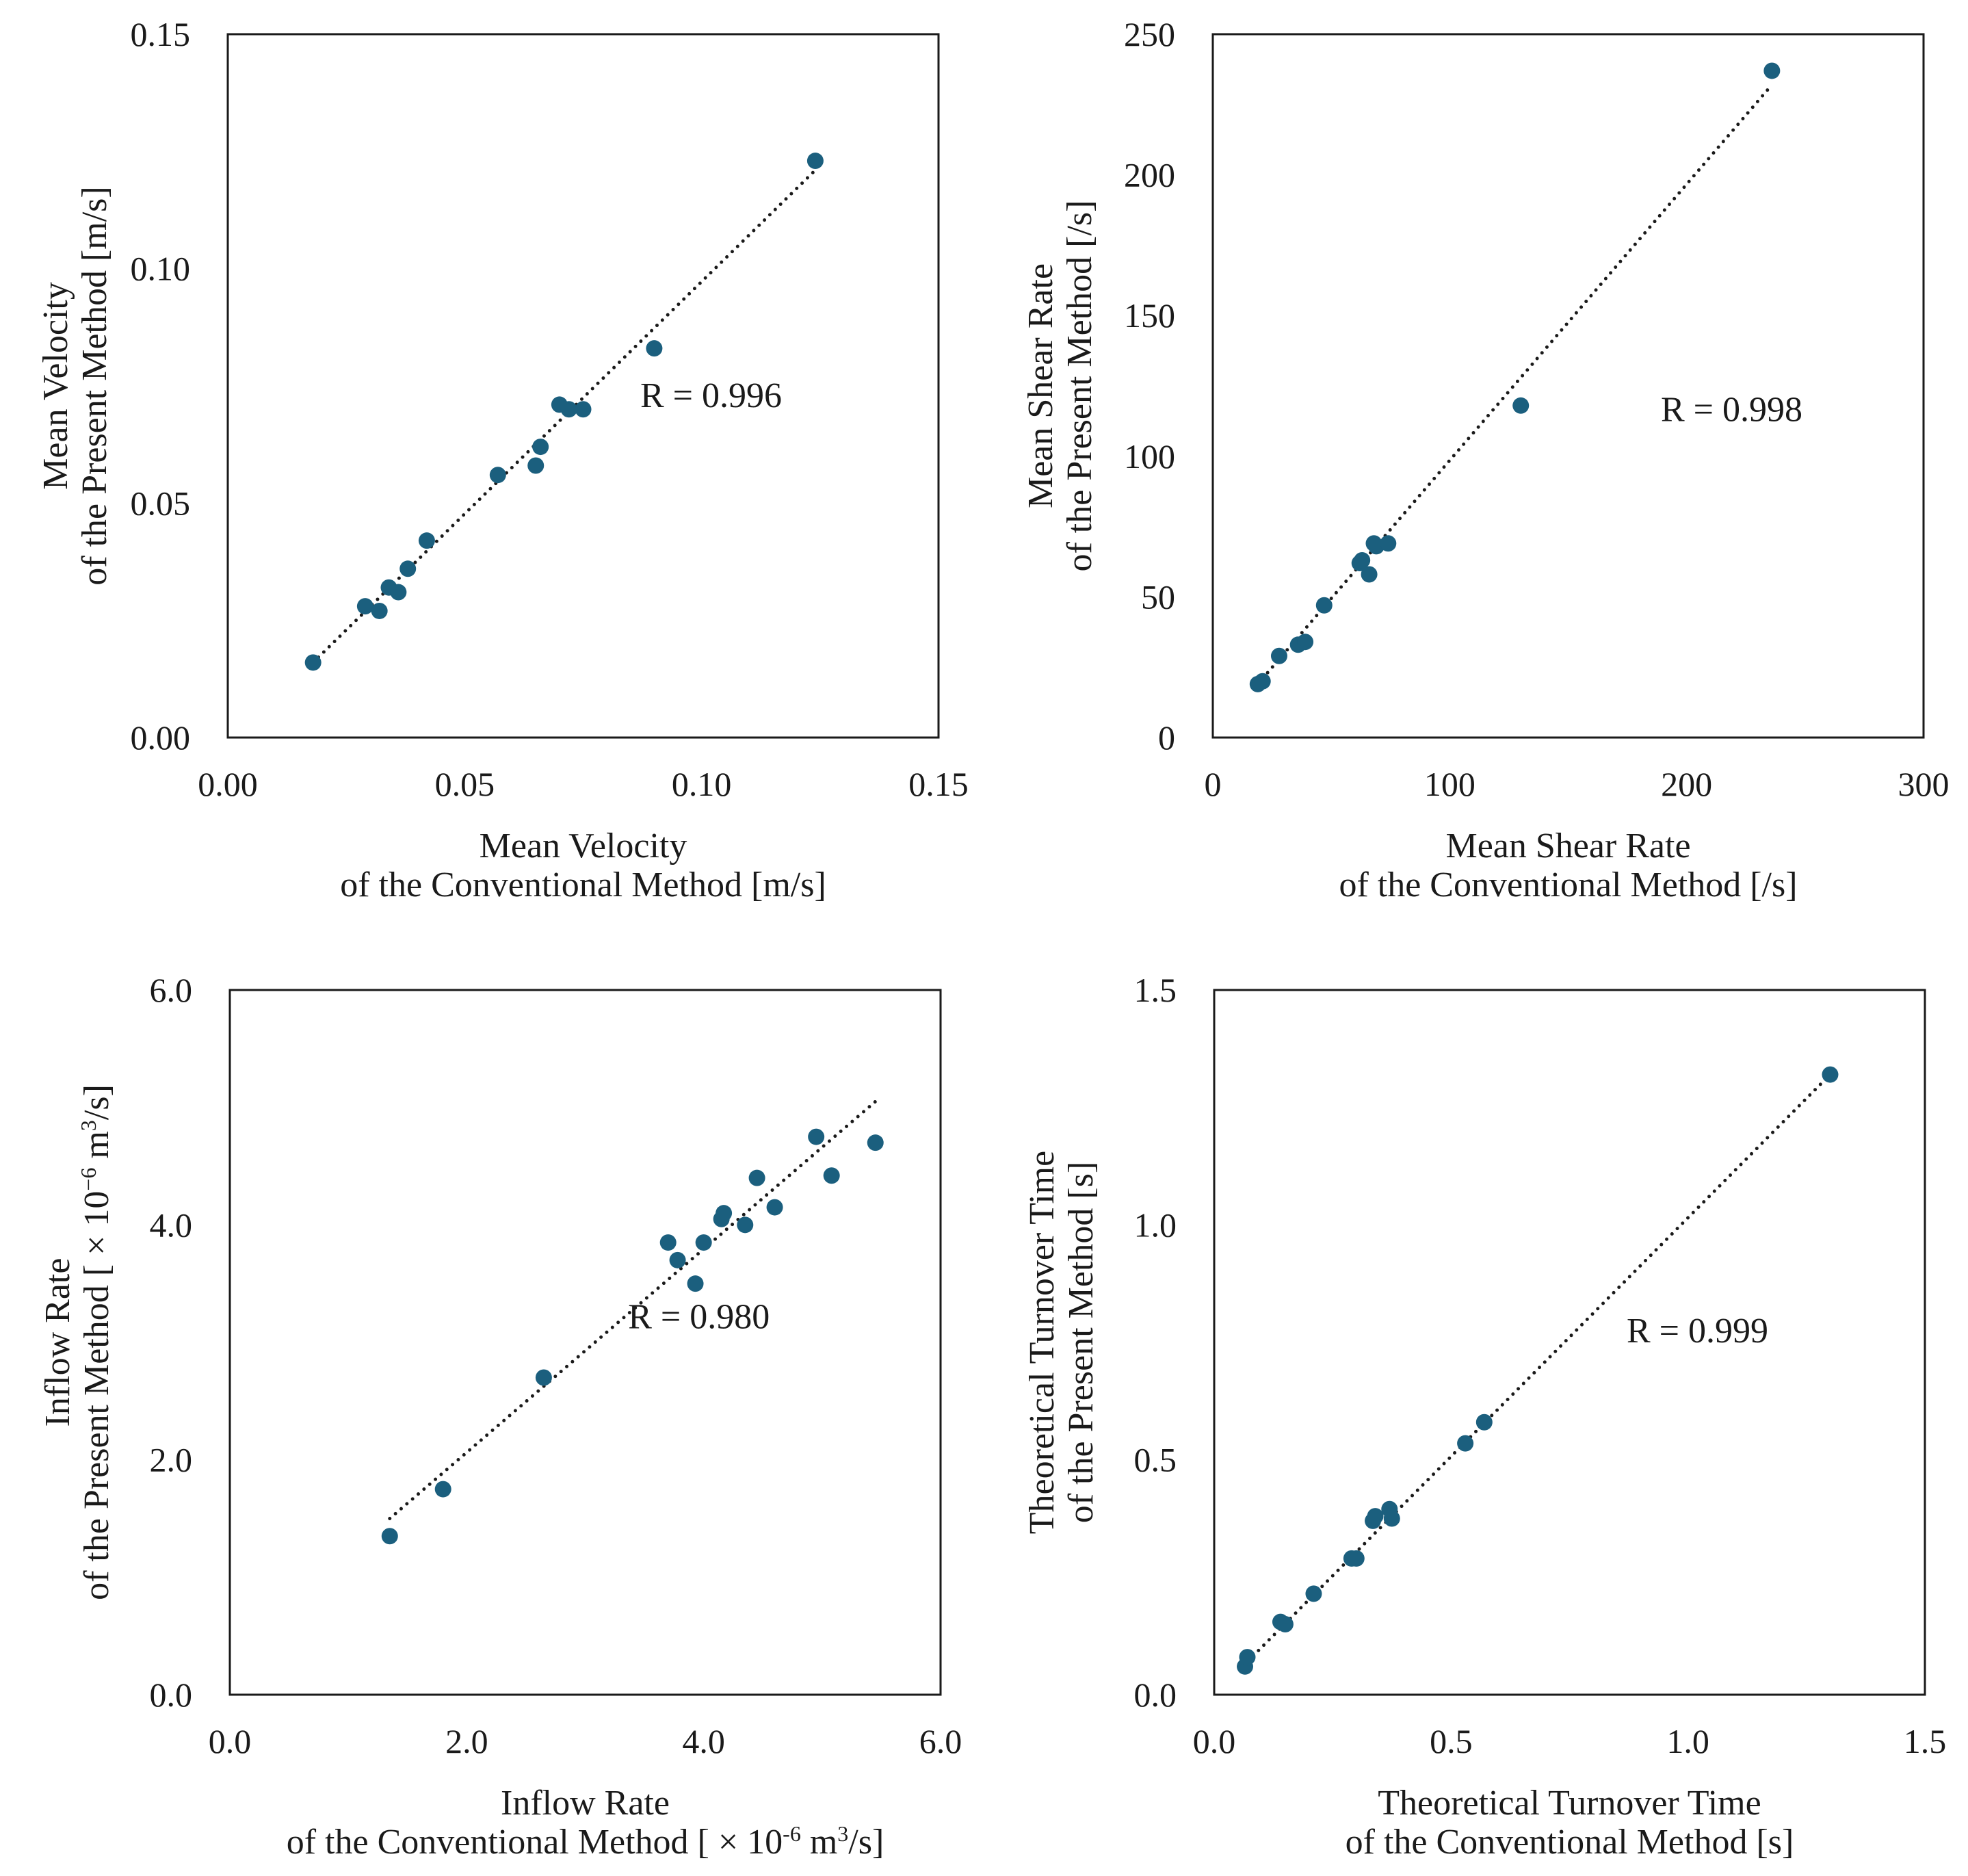 The height and width of the screenshot is (1876, 1968). I want to click on x-axis-label-line1: Inflow Rate, so click(585, 1803).